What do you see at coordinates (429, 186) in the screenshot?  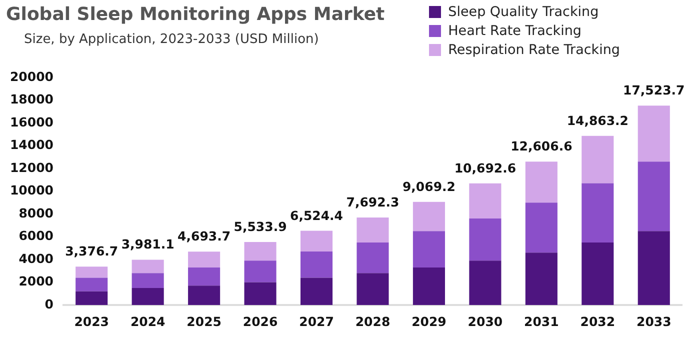 I see `total-label: 9,069.2` at bounding box center [429, 186].